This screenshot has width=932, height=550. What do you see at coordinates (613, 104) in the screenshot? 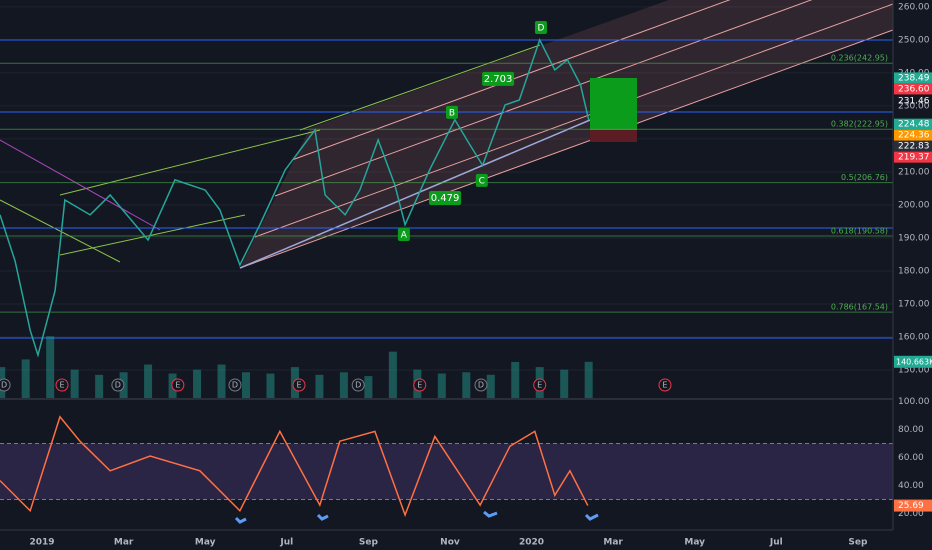
I see `target-zone` at bounding box center [613, 104].